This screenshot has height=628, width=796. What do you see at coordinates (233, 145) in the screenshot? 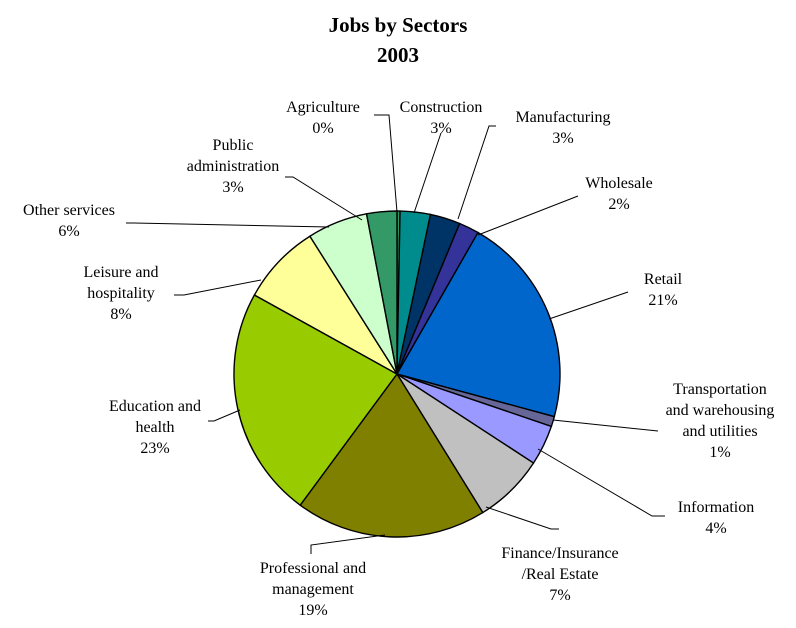
I see `slice-label-line: Public` at bounding box center [233, 145].